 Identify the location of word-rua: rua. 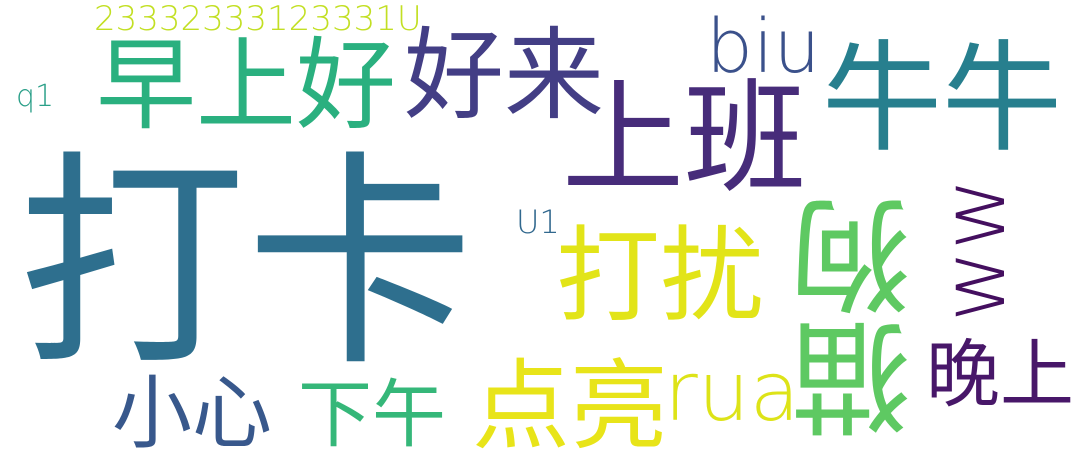
(732, 392).